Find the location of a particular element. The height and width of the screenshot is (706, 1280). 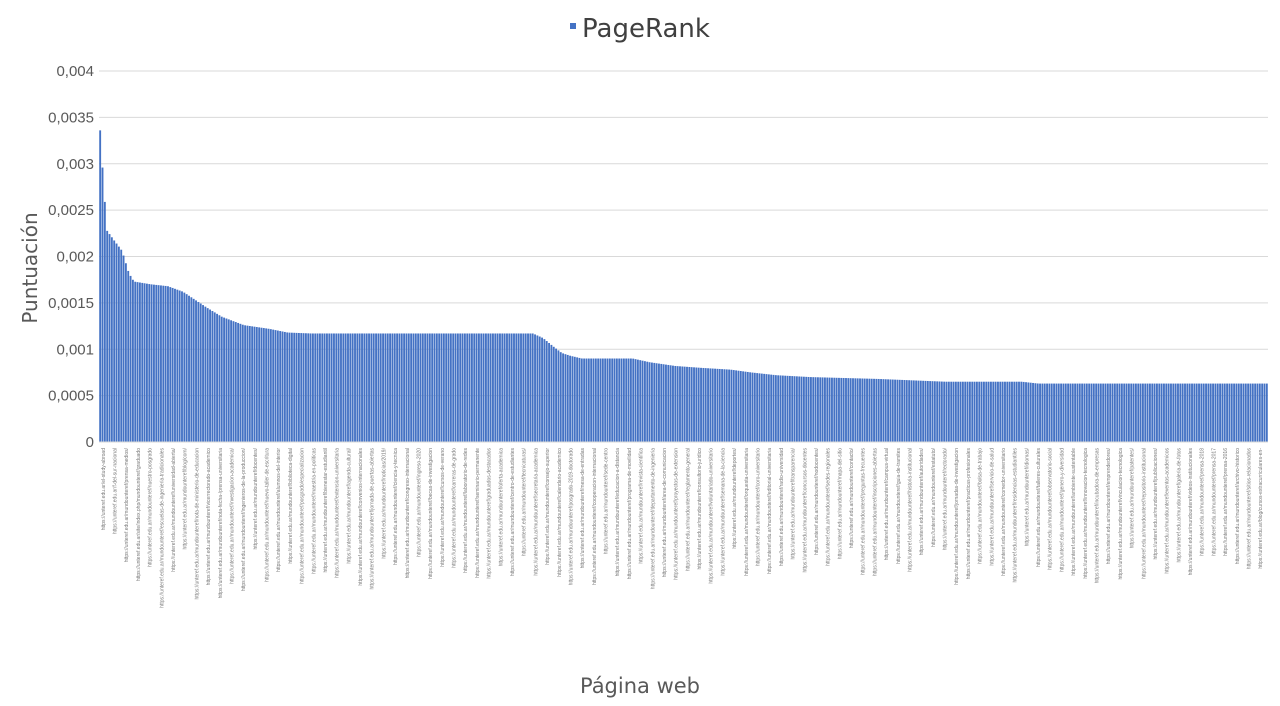

y-tick-label: 0,002 is located at coordinates (75, 257).